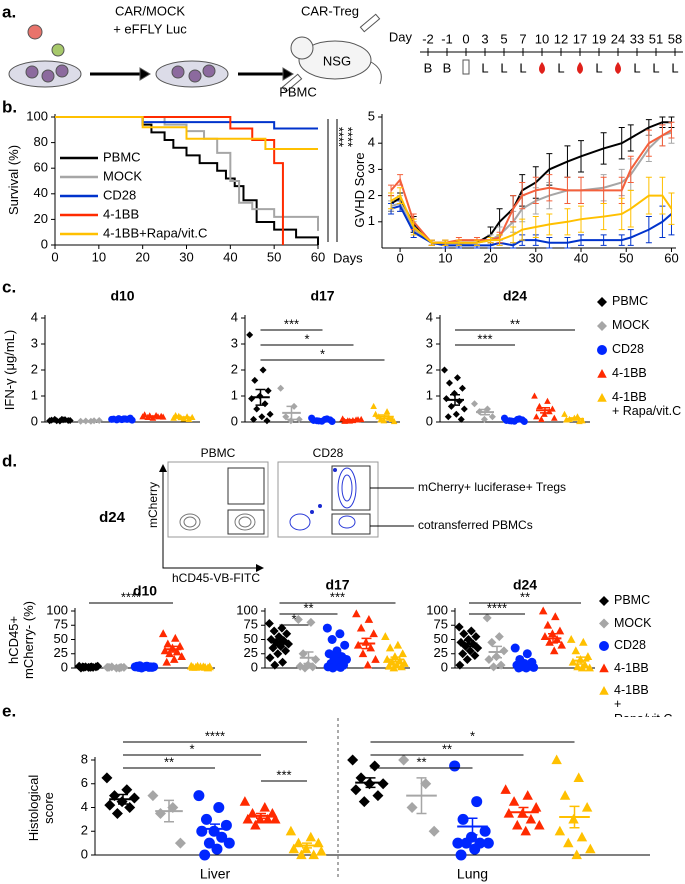 The image size is (685, 884). Describe the element at coordinates (9, 710) in the screenshot. I see `panel-label: e.` at that location.